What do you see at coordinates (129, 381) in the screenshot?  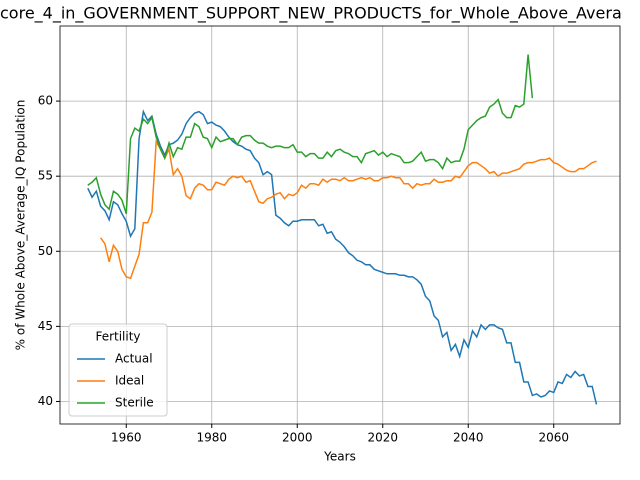 I see `legend-label: Ideal` at bounding box center [129, 381].